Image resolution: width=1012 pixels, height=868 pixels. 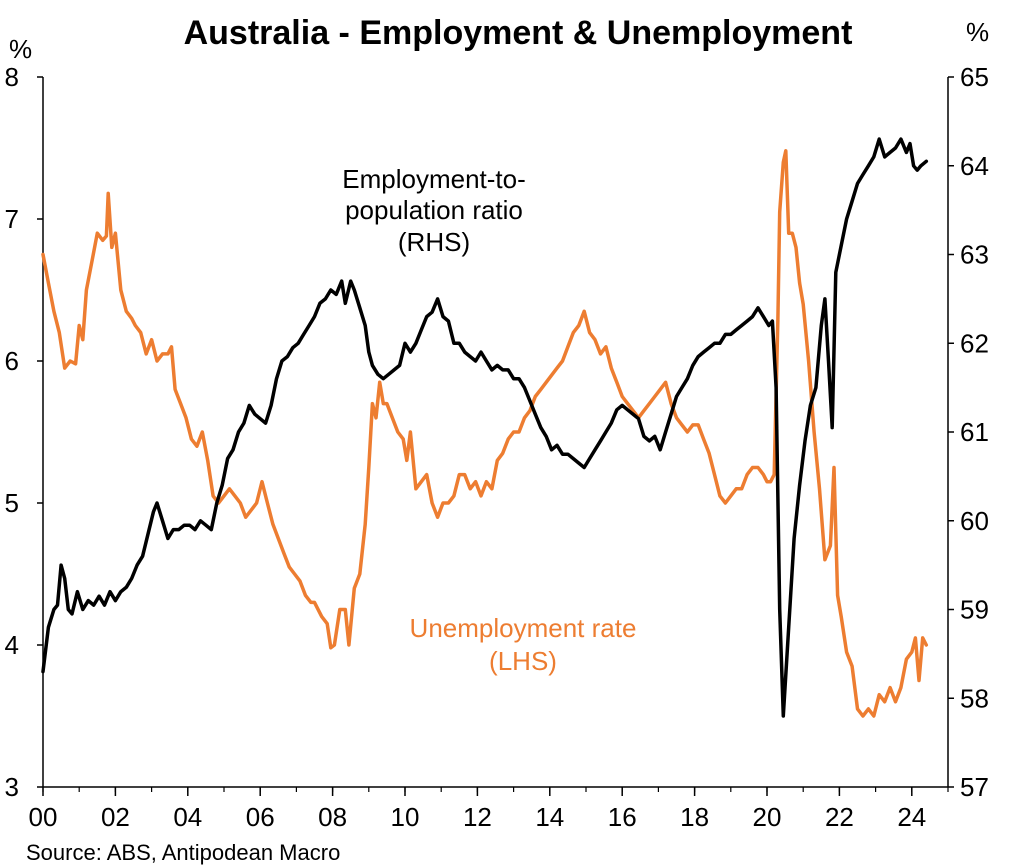 What do you see at coordinates (974, 787) in the screenshot?
I see `right-tick-label: 57` at bounding box center [974, 787].